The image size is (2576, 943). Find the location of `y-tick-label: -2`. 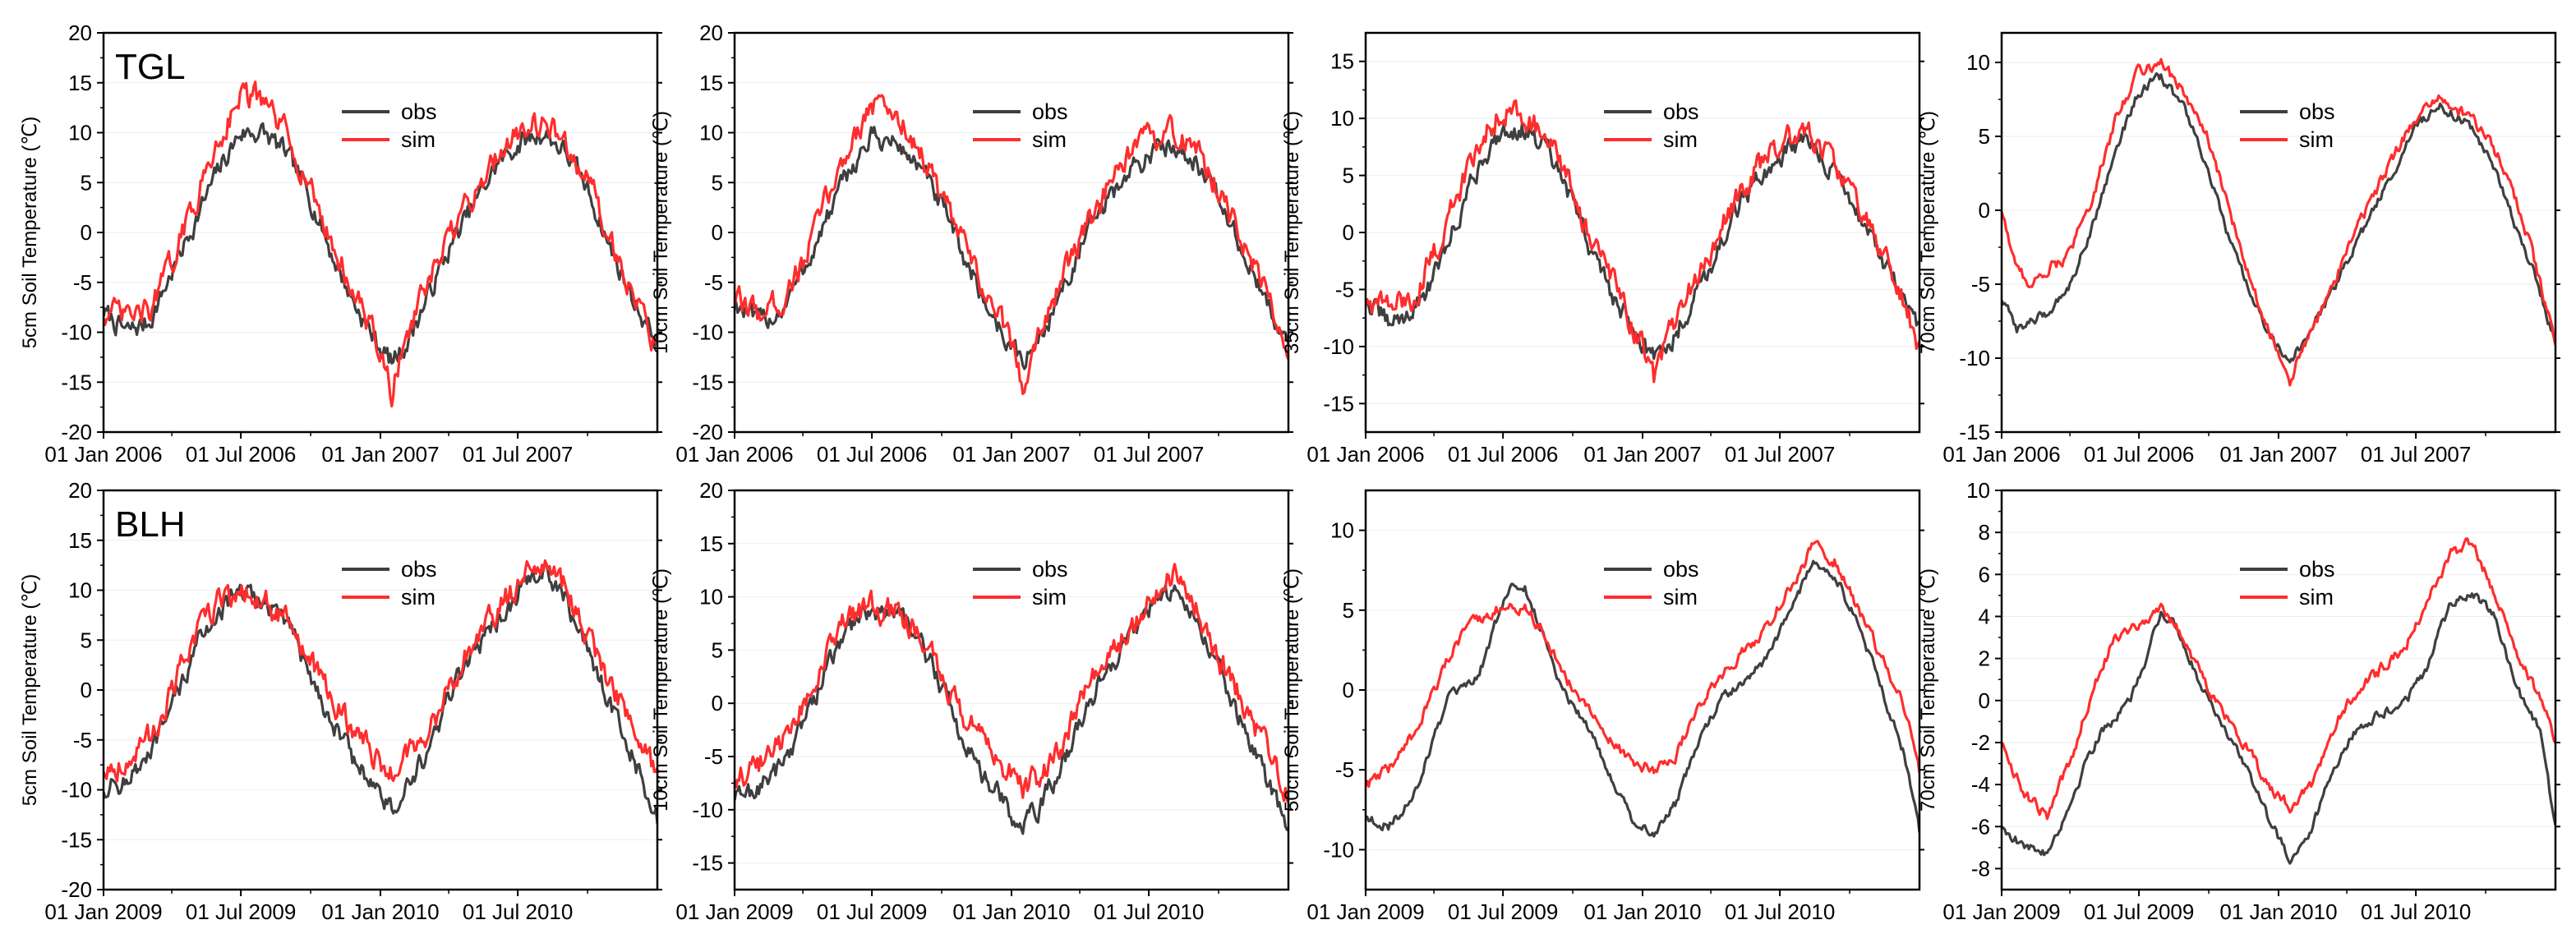

y-tick-label: -2 is located at coordinates (1980, 742).